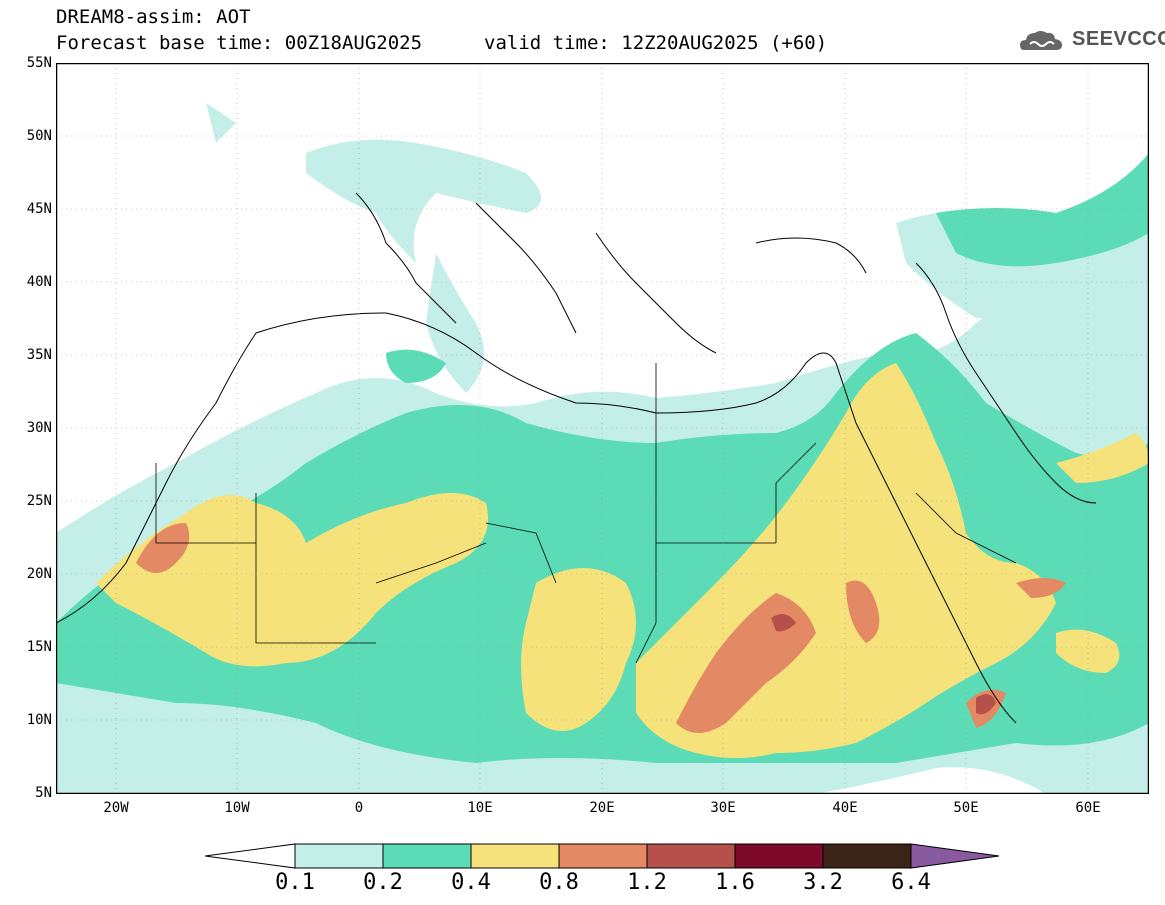 The width and height of the screenshot is (1165, 905). What do you see at coordinates (1041, 40) in the screenshot?
I see `cloud-icon` at bounding box center [1041, 40].